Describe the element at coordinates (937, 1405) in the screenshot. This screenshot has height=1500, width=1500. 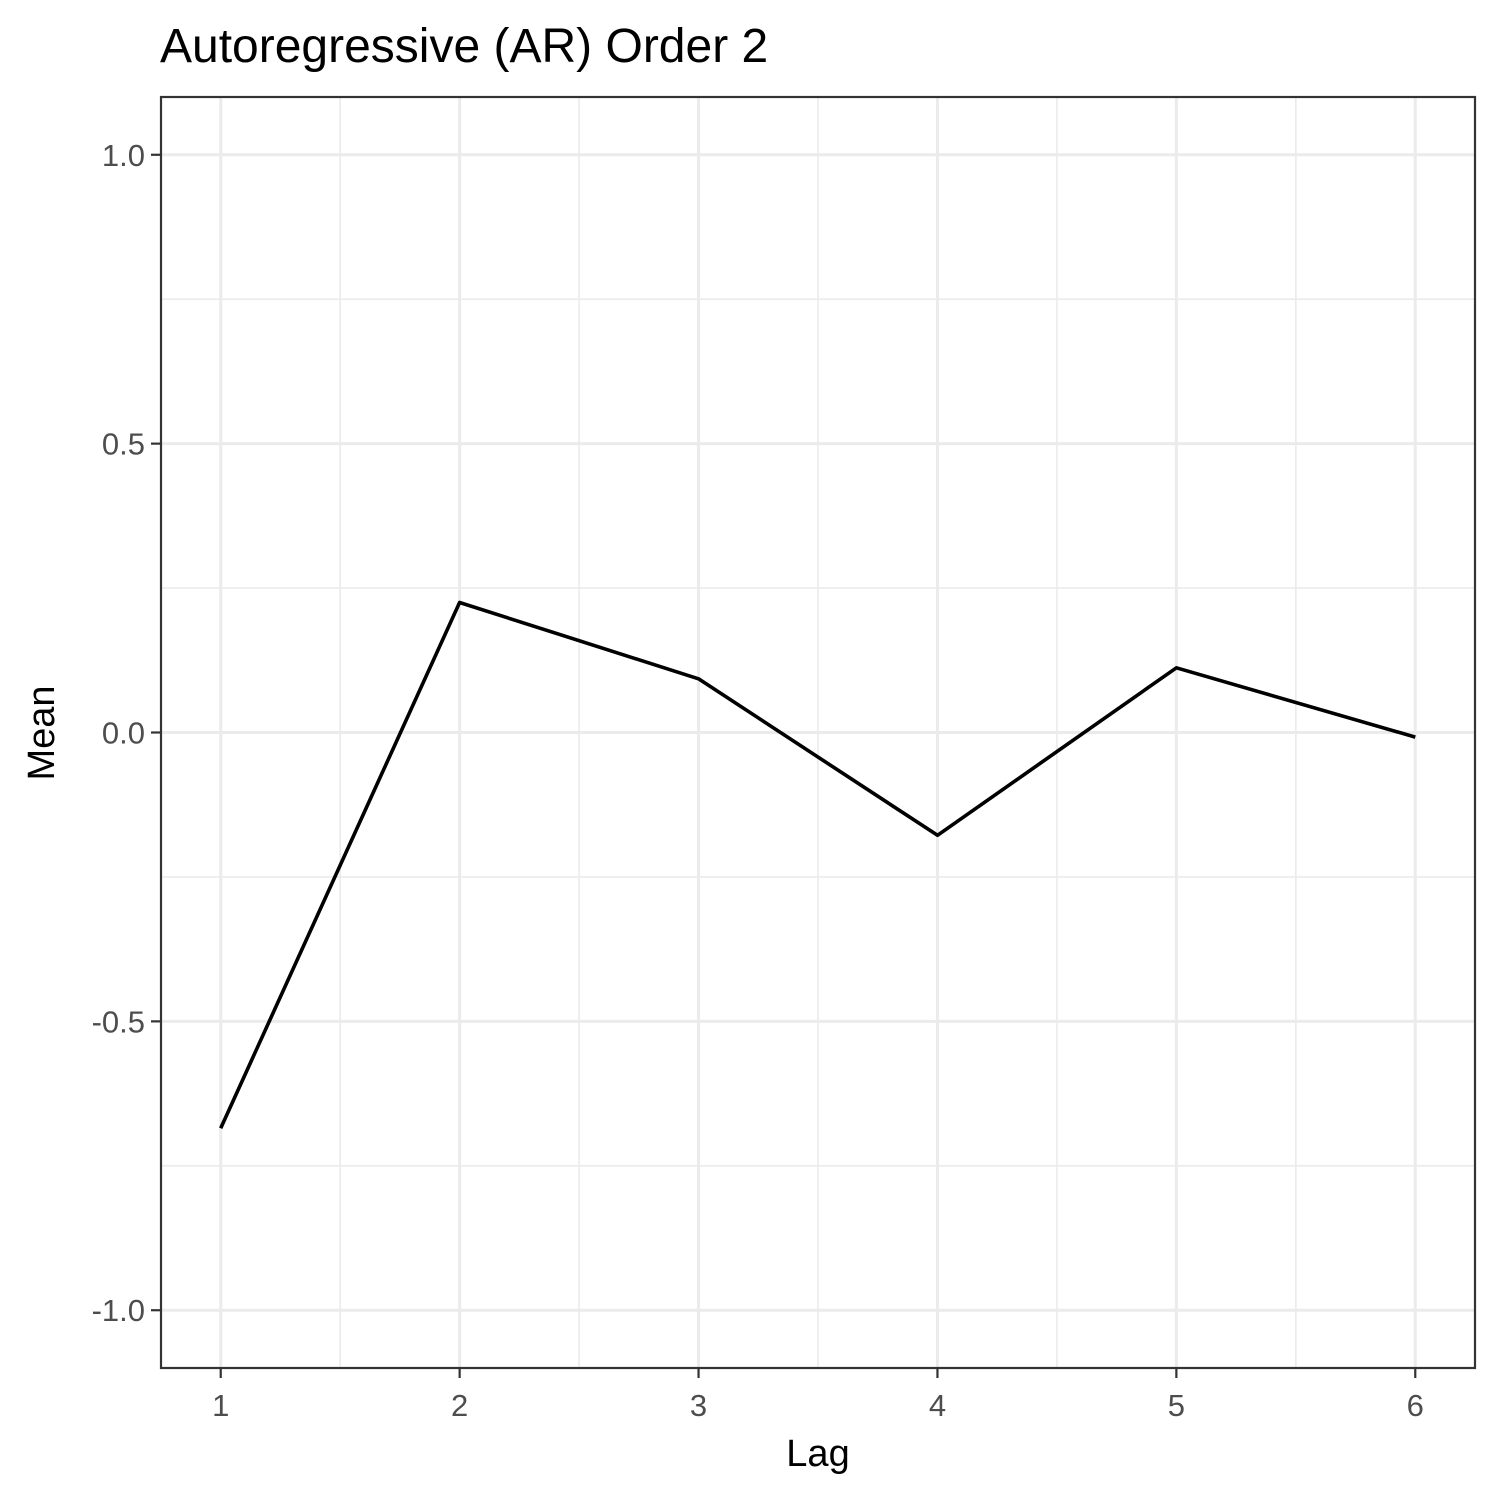
I see `x-tick-label: 4` at that location.